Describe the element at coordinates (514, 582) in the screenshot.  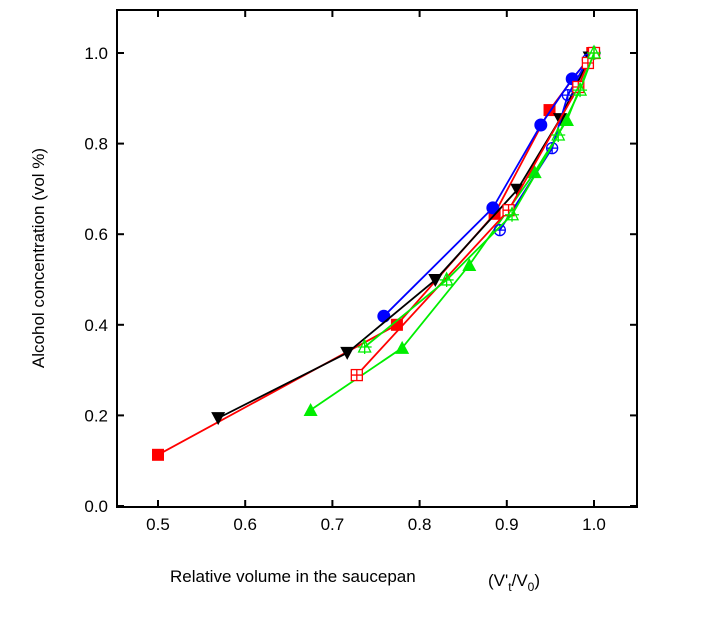
I see `x-axis-unit: (V't/V0)` at that location.